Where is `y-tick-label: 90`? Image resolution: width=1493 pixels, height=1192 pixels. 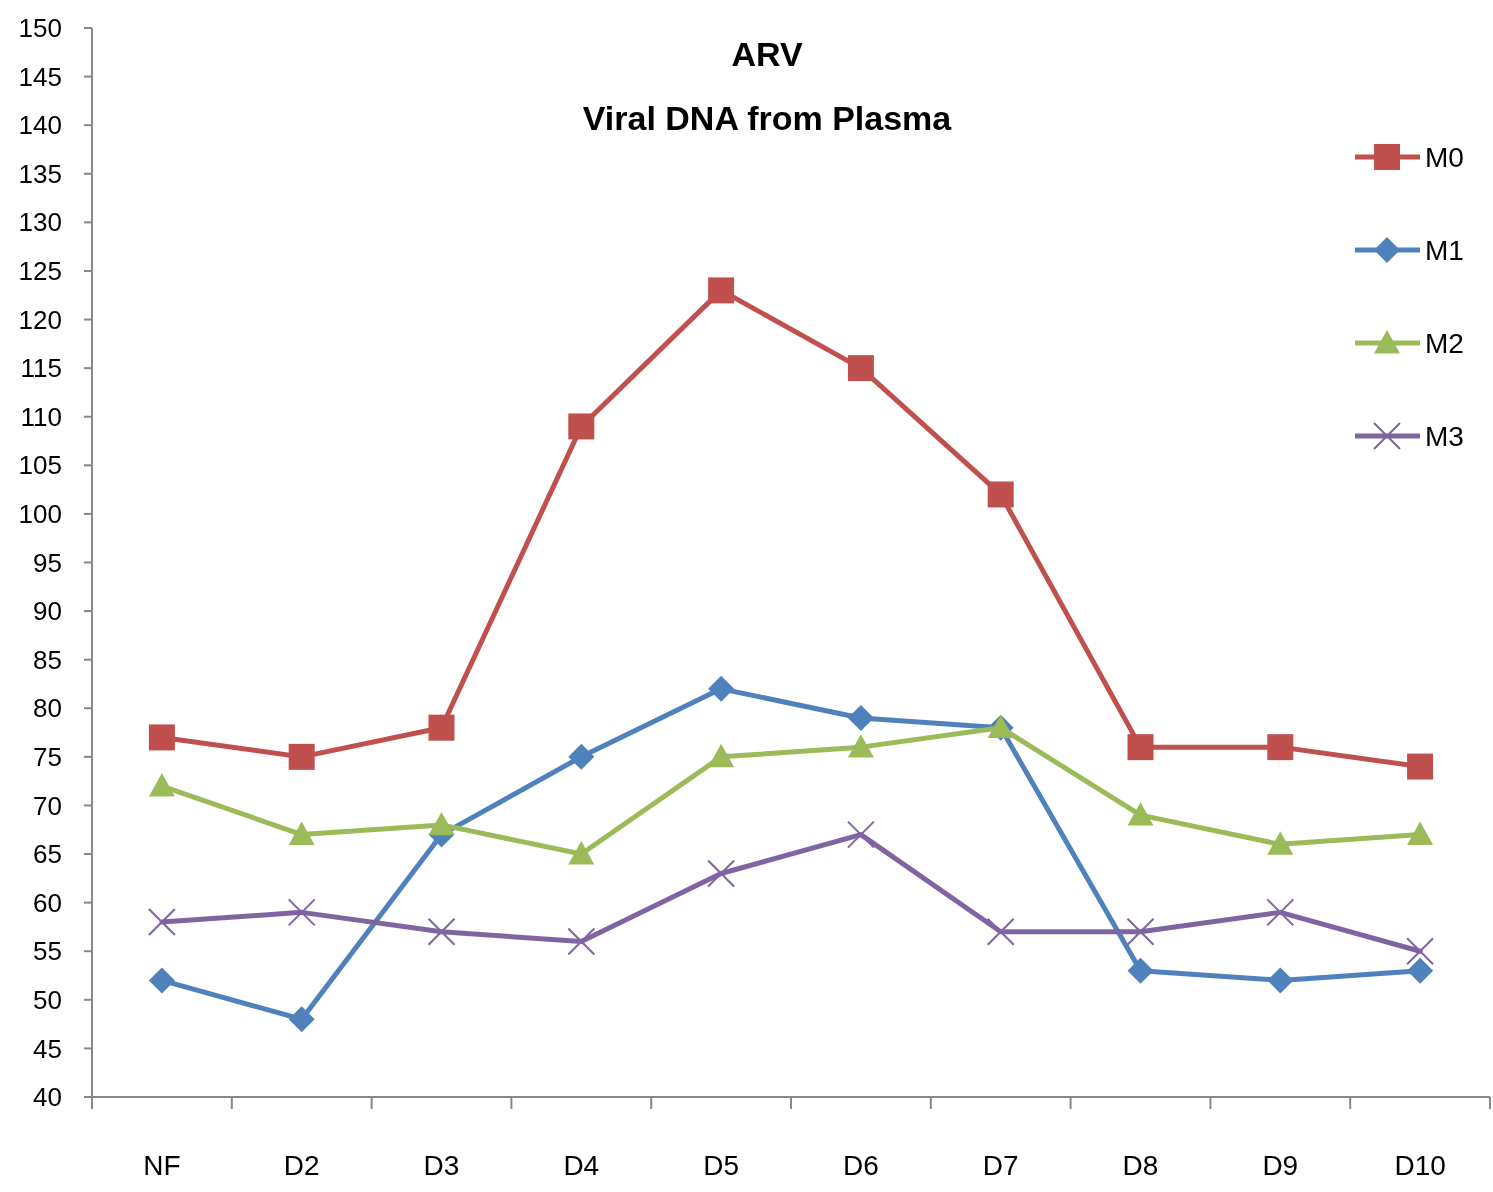
y-tick-label: 90 is located at coordinates (47, 611).